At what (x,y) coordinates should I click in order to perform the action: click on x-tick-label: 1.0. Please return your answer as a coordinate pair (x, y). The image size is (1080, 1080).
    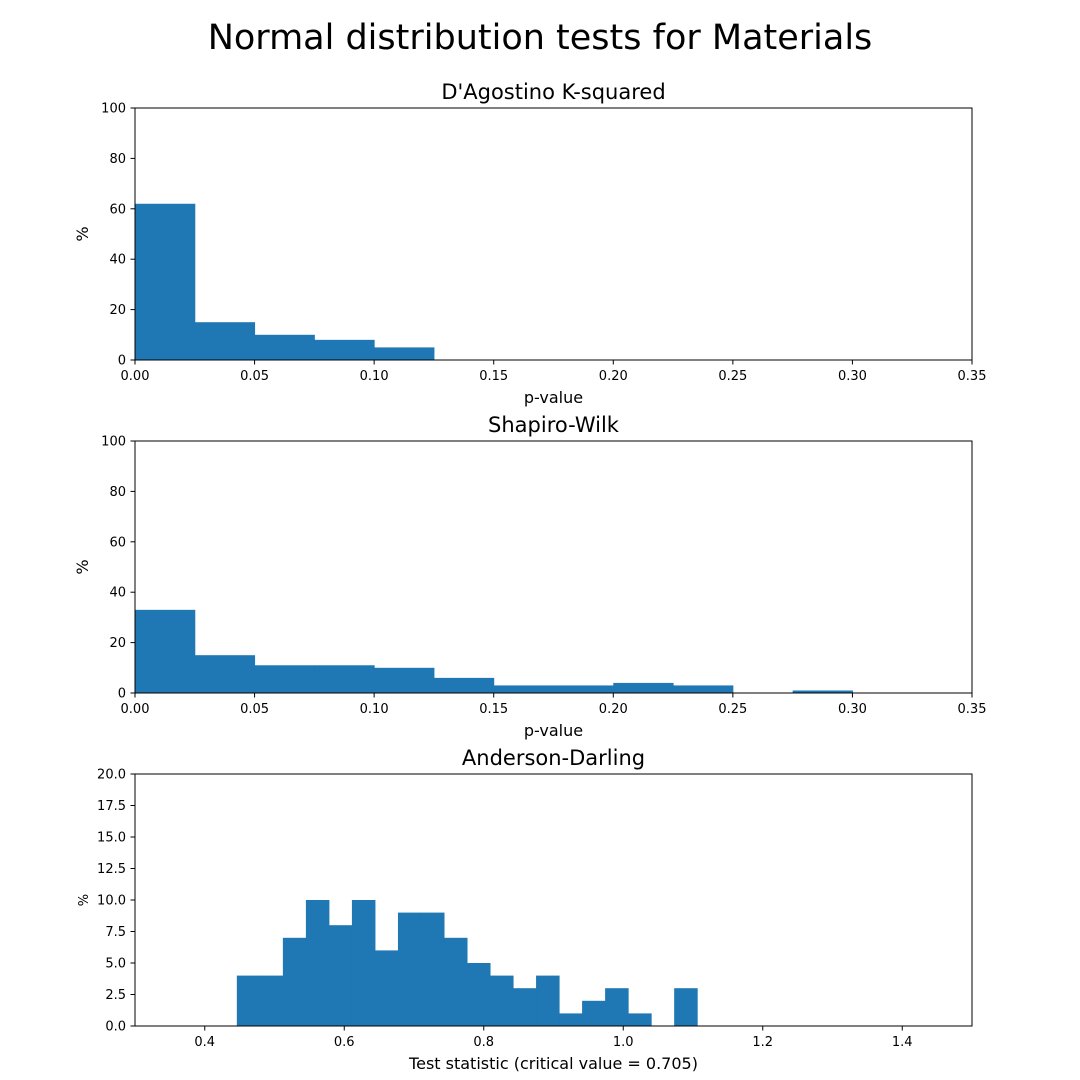
    Looking at the image, I should click on (623, 1042).